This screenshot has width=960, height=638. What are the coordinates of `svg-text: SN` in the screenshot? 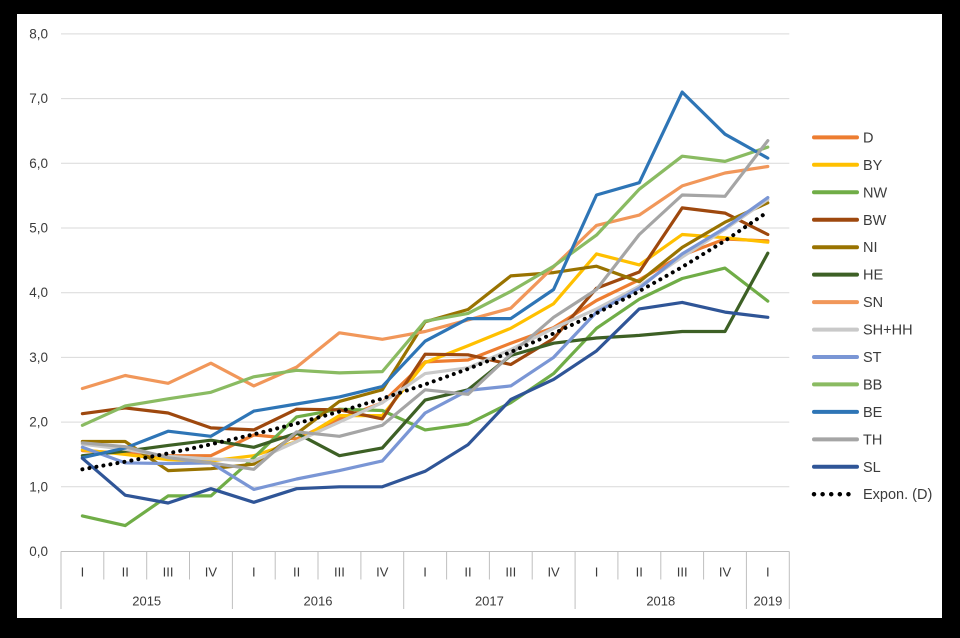 It's located at (873, 303).